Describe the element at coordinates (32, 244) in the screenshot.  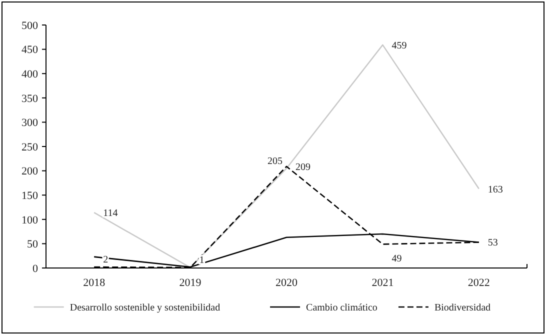
I see `y-tick-label: 50` at that location.